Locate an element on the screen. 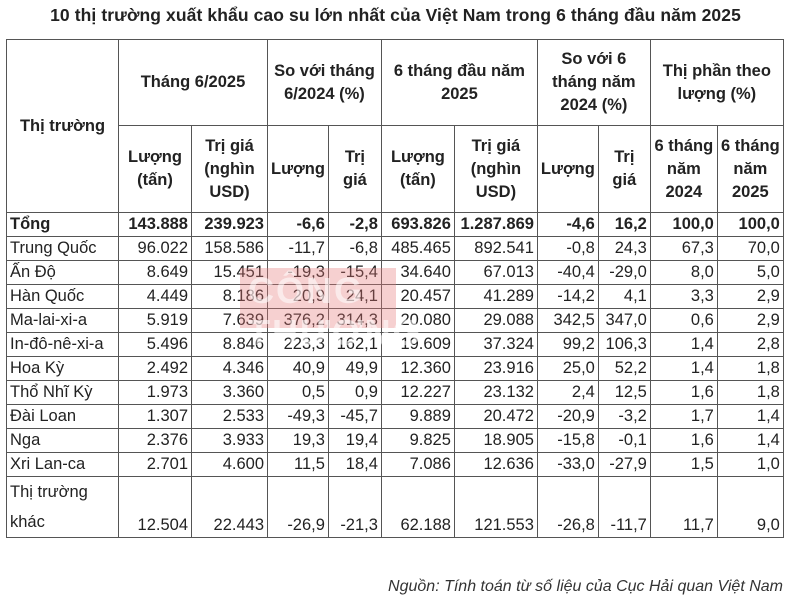 The width and height of the screenshot is (791, 611). table-cell: 22.443 is located at coordinates (229, 507).